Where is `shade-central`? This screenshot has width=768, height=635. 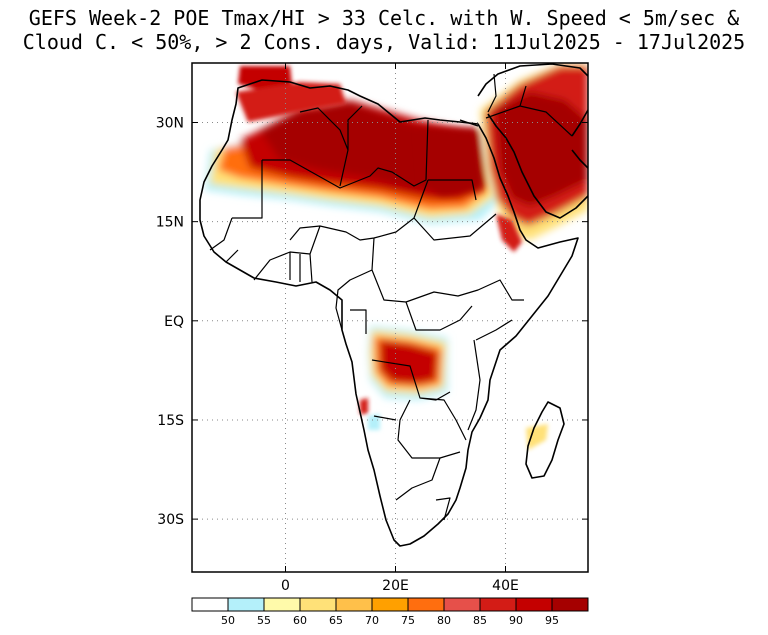 shade-central is located at coordinates (408, 363).